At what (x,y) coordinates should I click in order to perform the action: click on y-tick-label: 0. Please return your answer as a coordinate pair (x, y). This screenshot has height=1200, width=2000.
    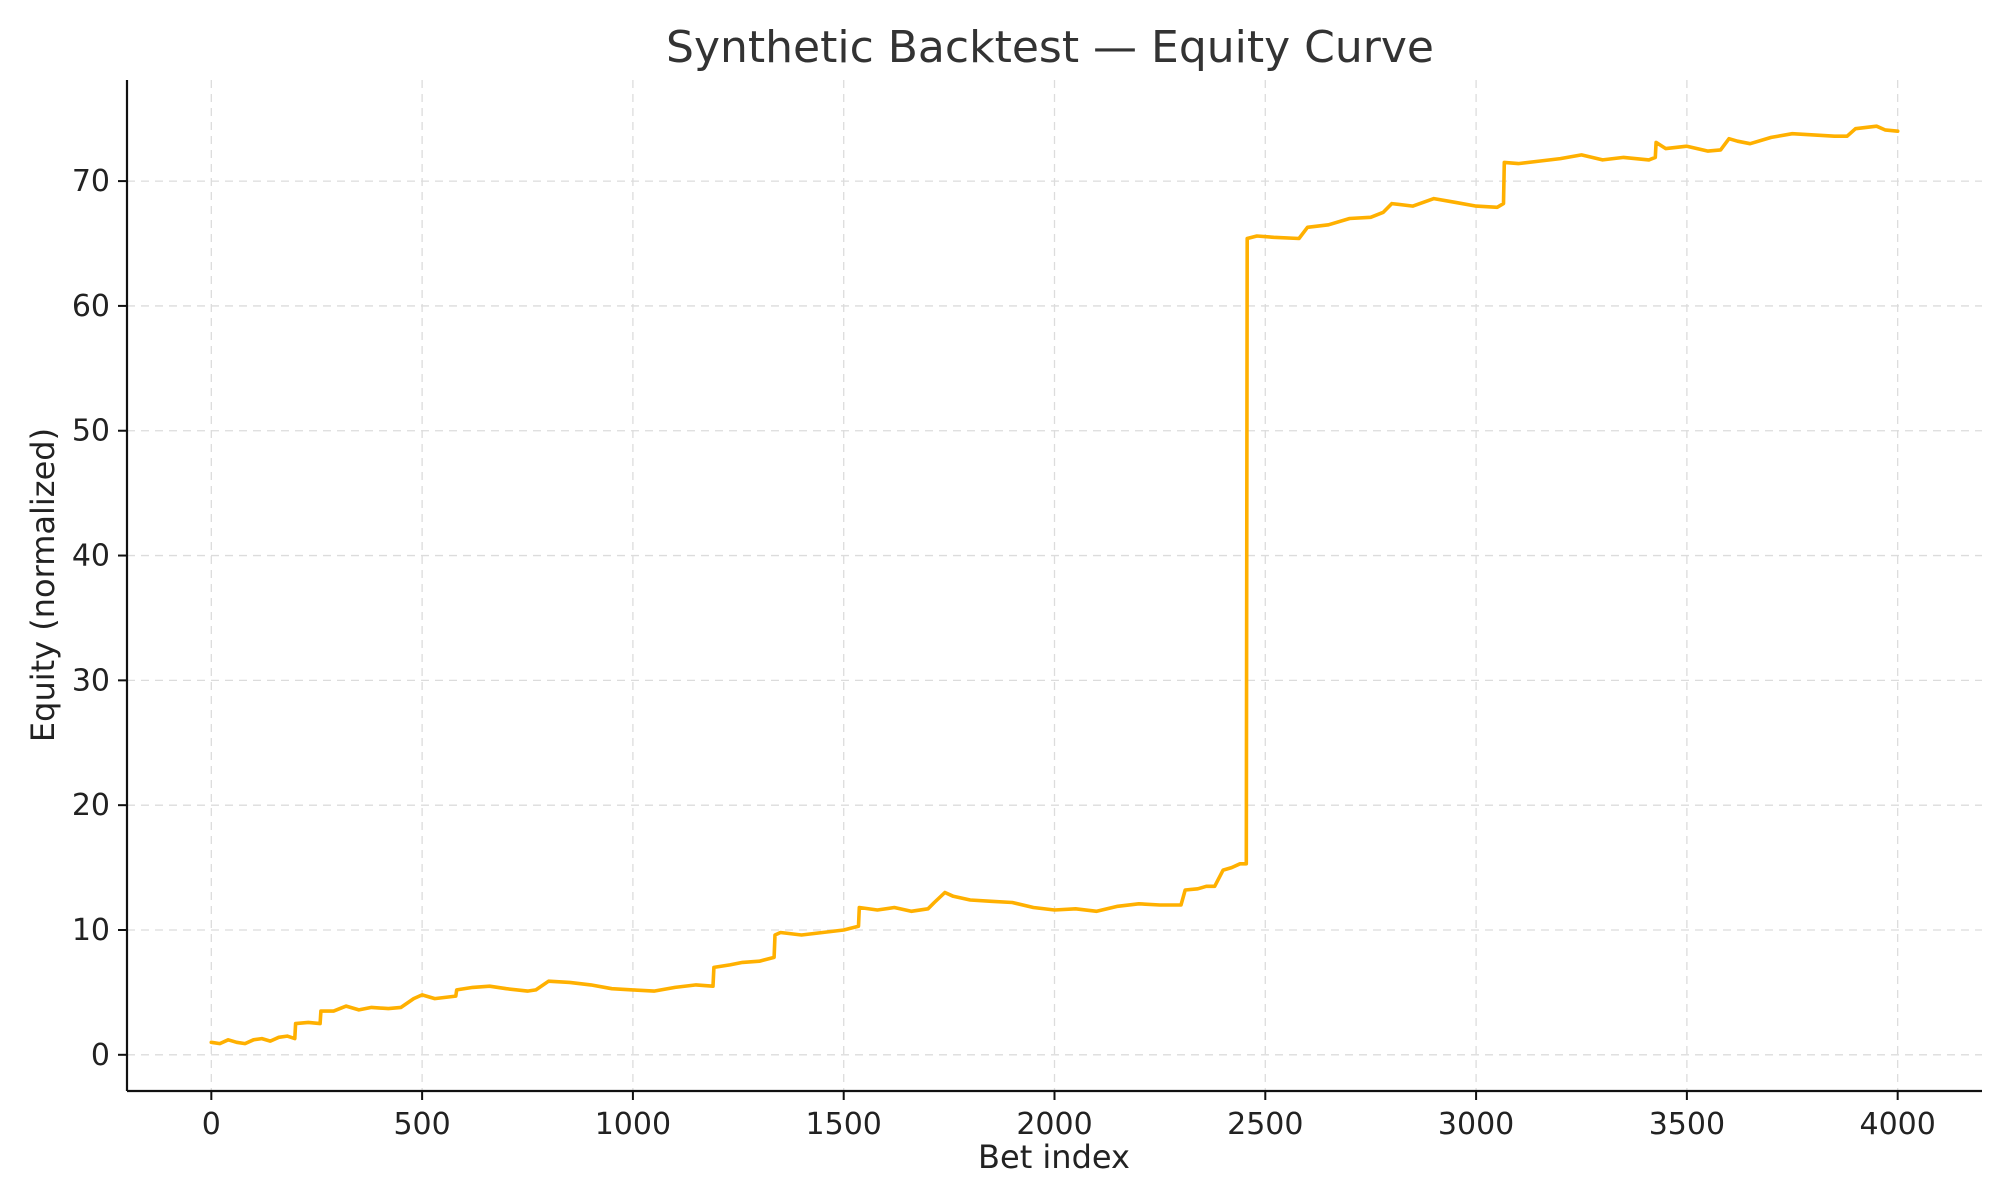
    Looking at the image, I should click on (100, 1055).